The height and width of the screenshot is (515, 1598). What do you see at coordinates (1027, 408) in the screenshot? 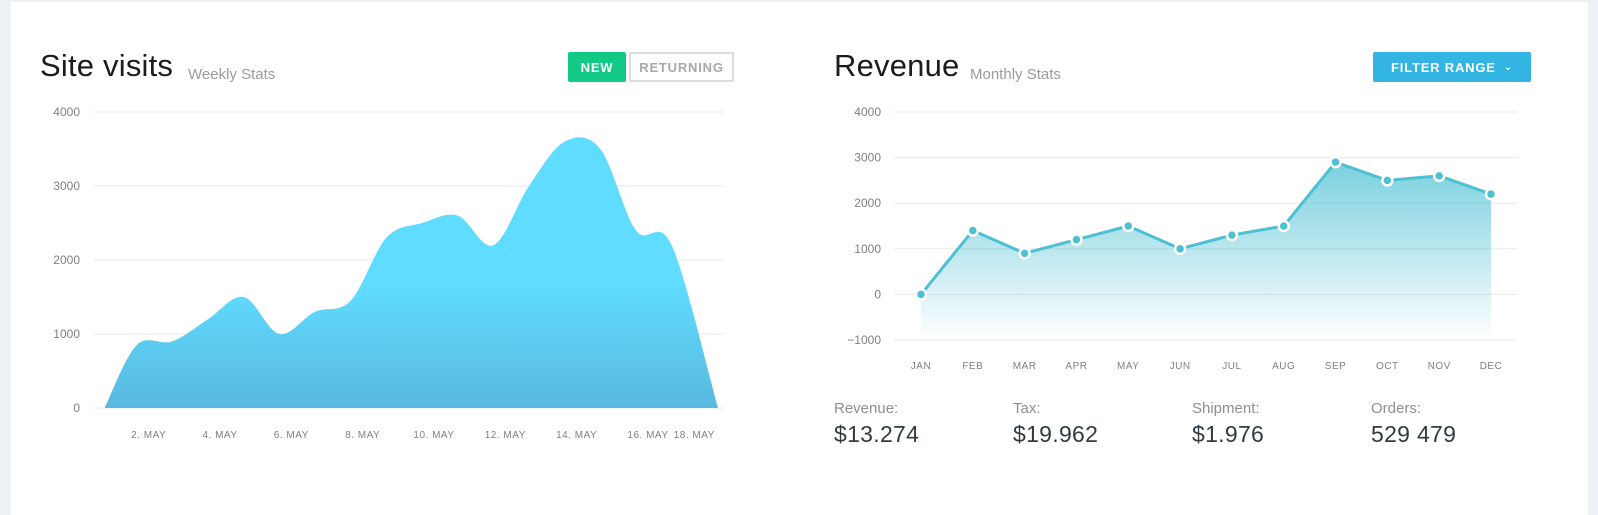
I see `stat-label: Tax:` at bounding box center [1027, 408].